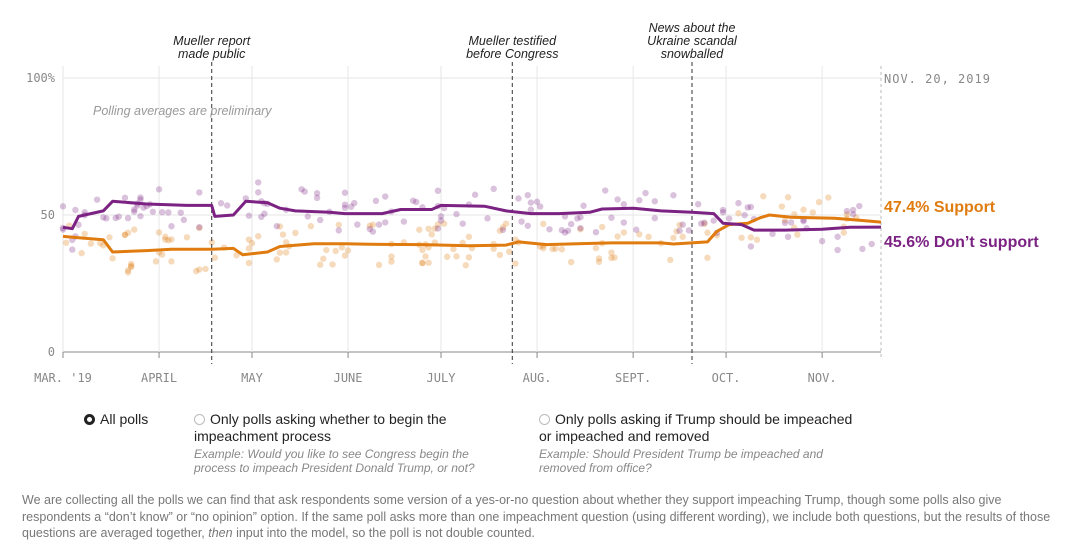 Image resolution: width=1074 pixels, height=552 pixels. What do you see at coordinates (726, 378) in the screenshot?
I see `x-tick-label: OCT.` at bounding box center [726, 378].